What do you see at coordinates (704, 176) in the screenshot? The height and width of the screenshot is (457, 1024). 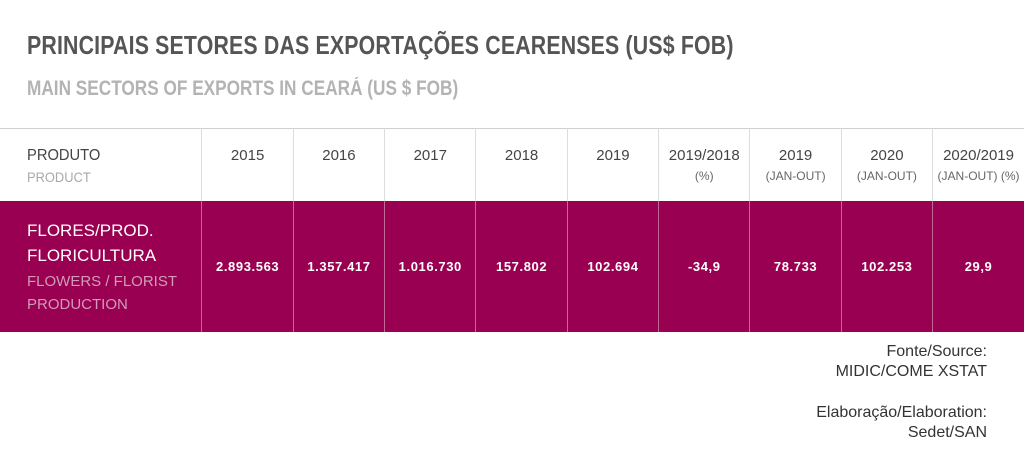 I see `column-header-sublabel: (%)` at bounding box center [704, 176].